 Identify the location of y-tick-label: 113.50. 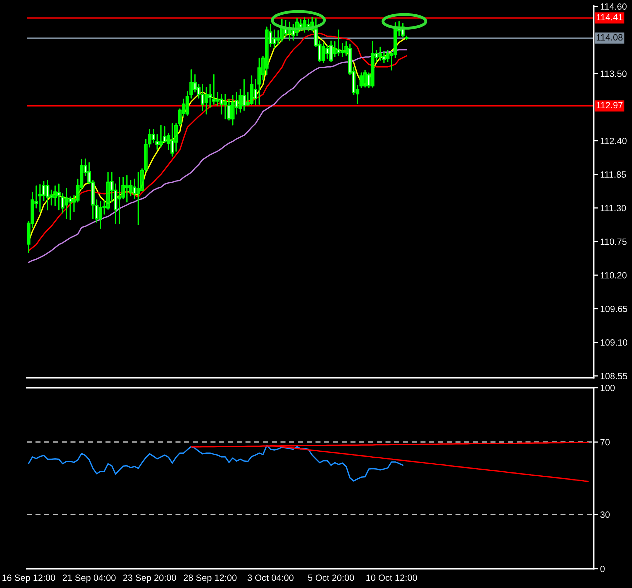
(613, 74).